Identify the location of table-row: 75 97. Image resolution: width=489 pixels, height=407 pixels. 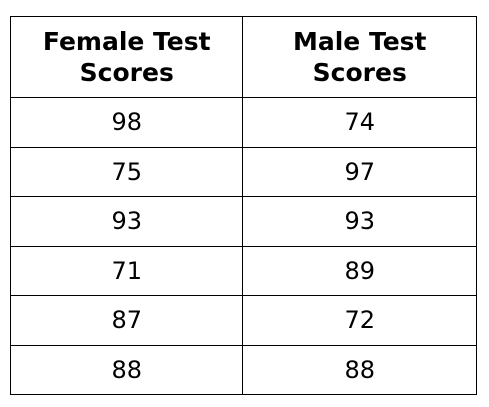
(243, 171).